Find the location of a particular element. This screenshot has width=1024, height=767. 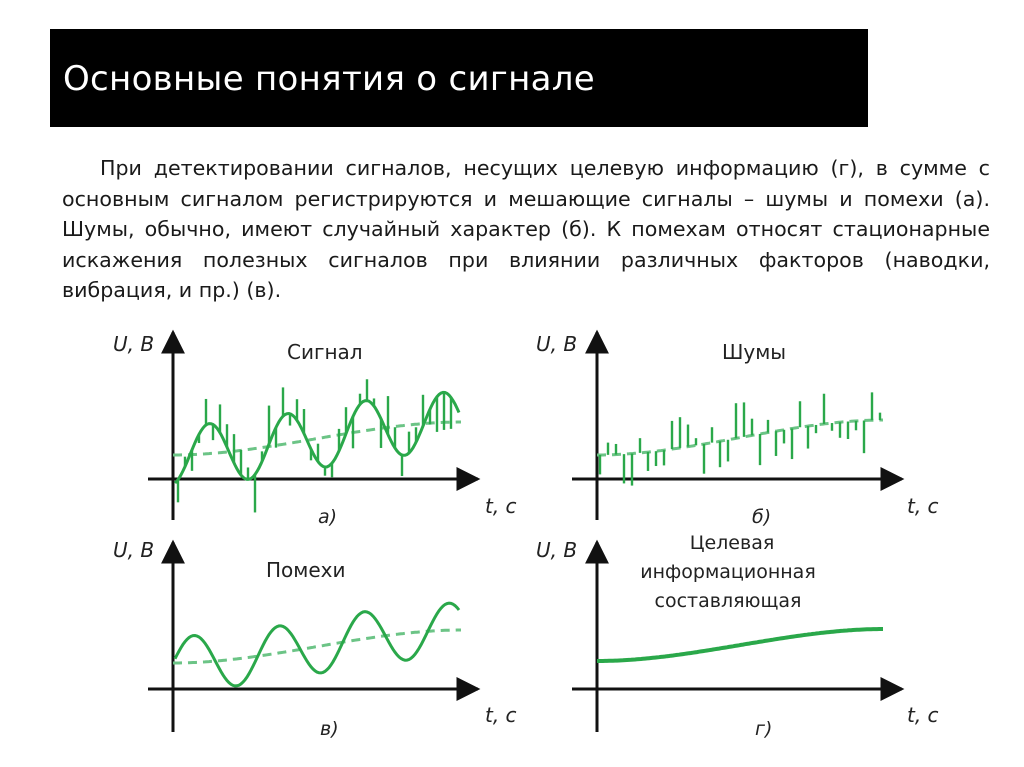

slide-title-bar: Основные понятия о сигнале is located at coordinates (459, 78).